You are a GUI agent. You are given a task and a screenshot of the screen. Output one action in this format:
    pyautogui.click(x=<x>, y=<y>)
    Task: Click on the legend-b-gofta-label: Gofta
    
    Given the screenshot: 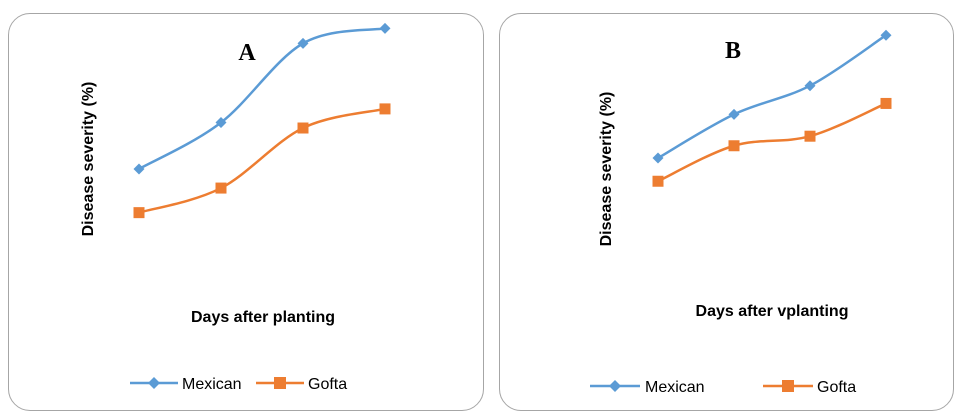 What is the action you would take?
    pyautogui.click(x=836, y=387)
    